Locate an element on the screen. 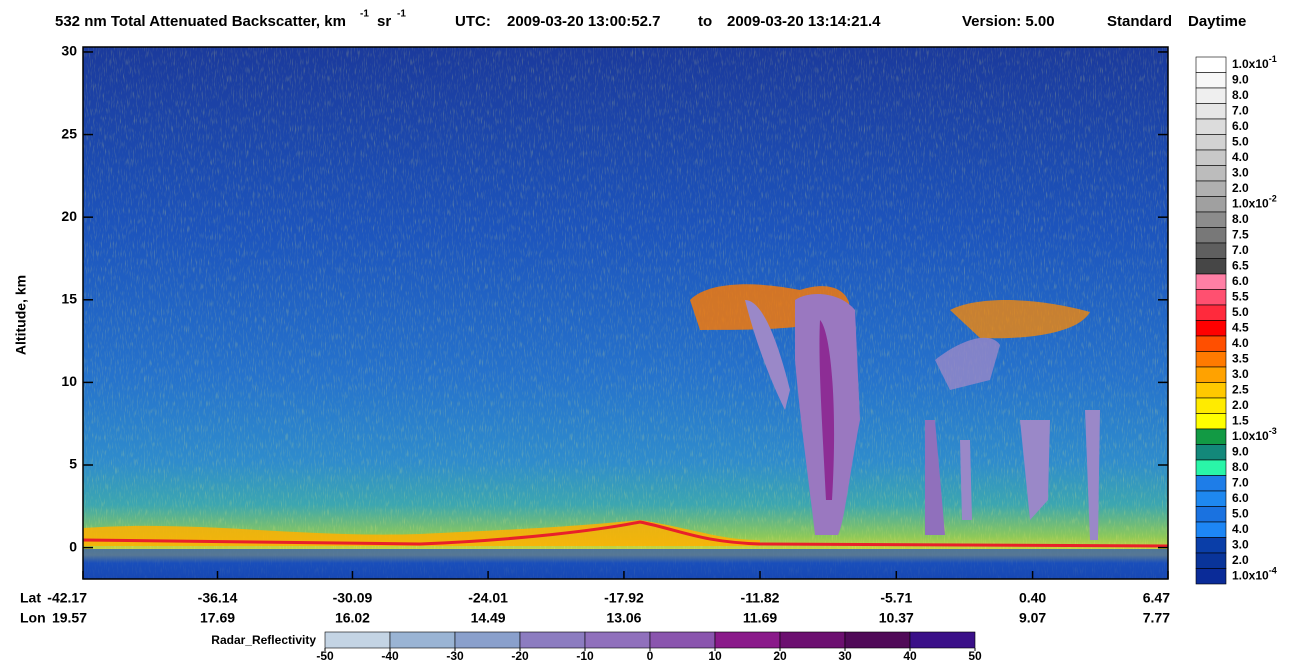 This screenshot has width=1300, height=667. lat-label: 0.40 is located at coordinates (1032, 598).